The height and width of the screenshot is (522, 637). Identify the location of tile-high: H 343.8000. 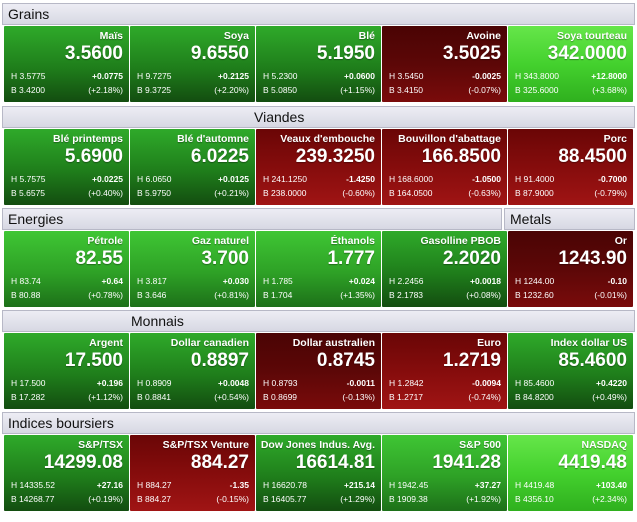
(537, 76).